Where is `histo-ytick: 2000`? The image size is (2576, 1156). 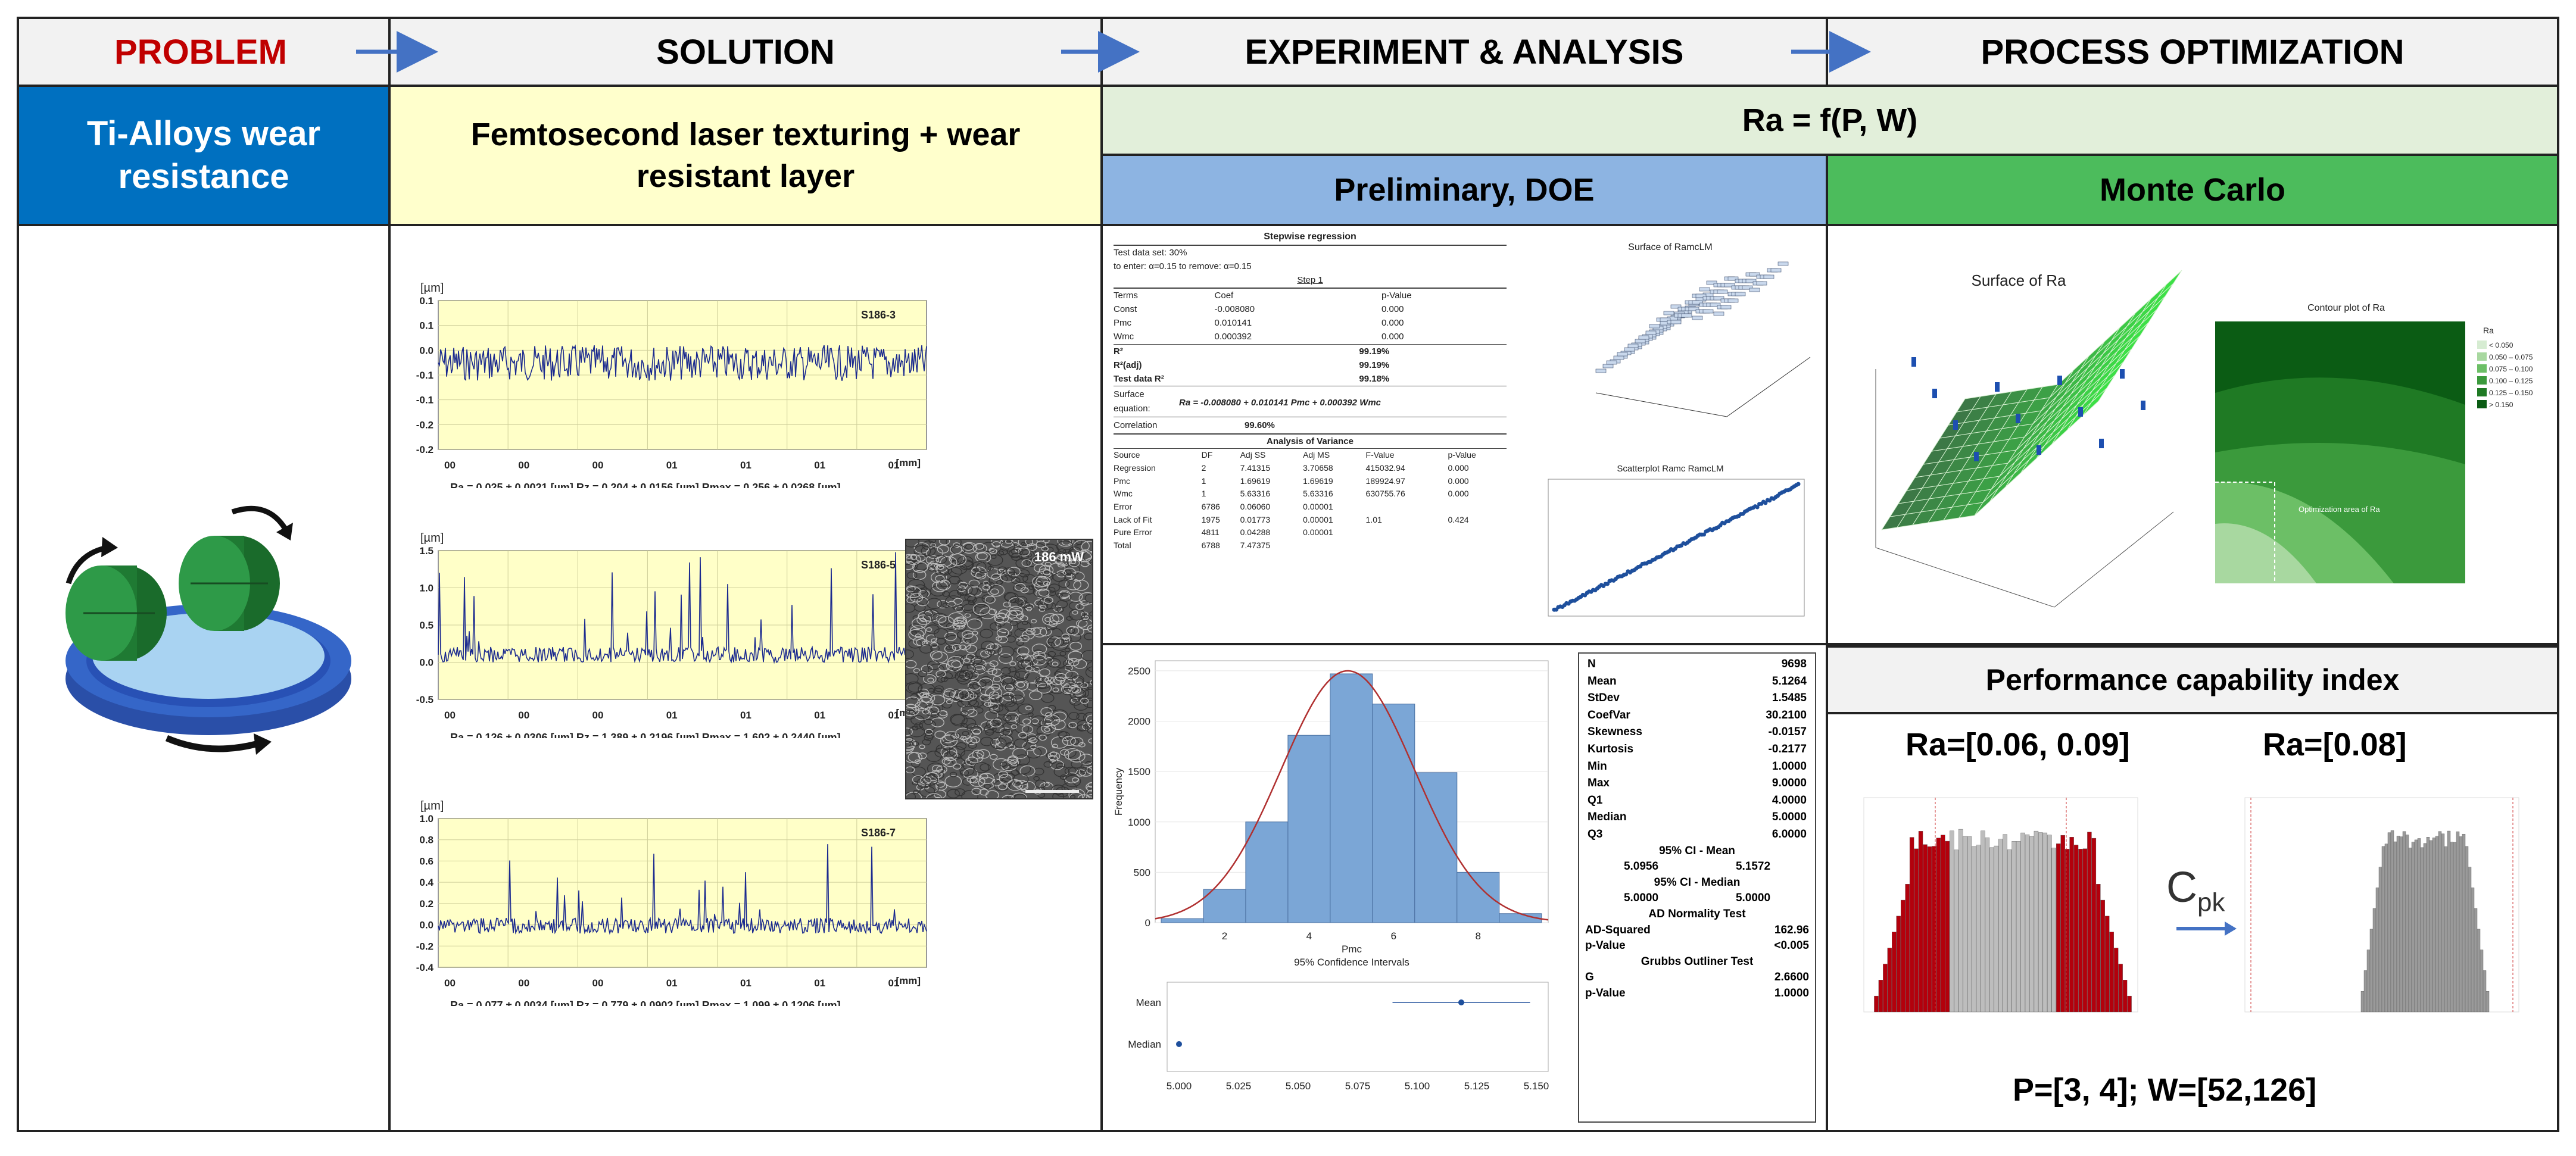 histo-ytick: 2000 is located at coordinates (1139, 722).